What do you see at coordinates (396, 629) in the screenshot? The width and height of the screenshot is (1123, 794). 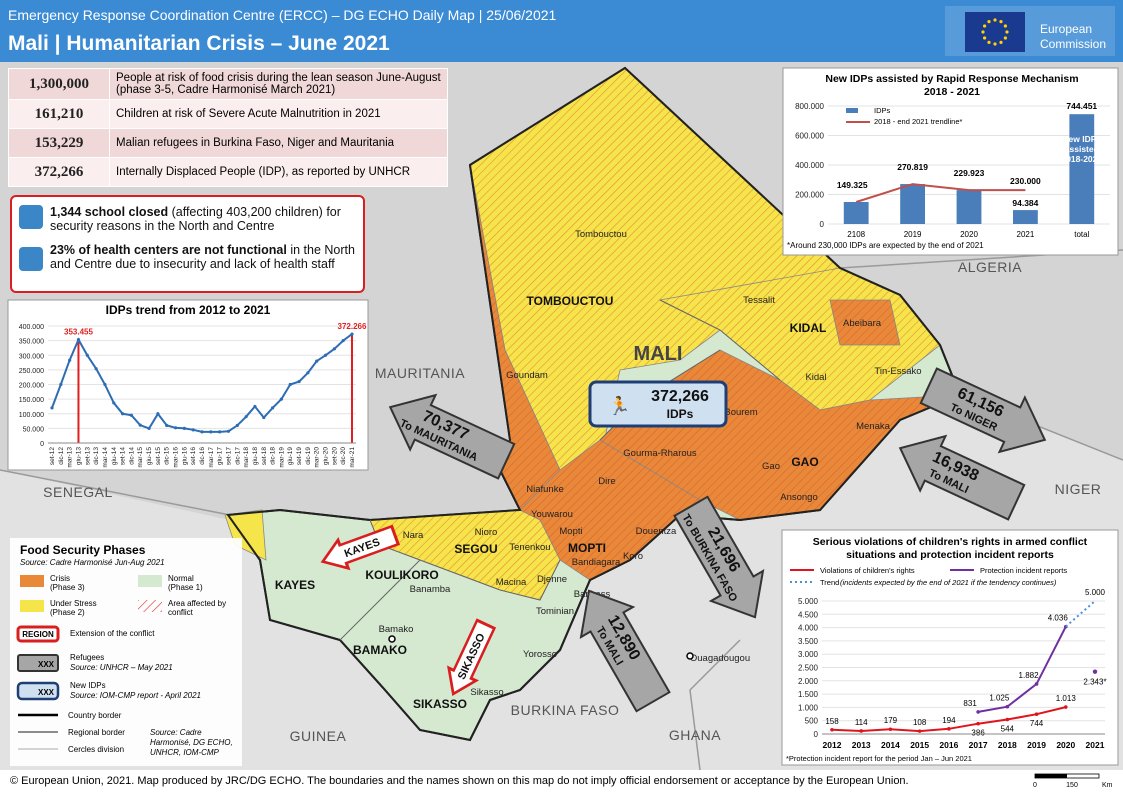 I see `place-label: Bamako` at bounding box center [396, 629].